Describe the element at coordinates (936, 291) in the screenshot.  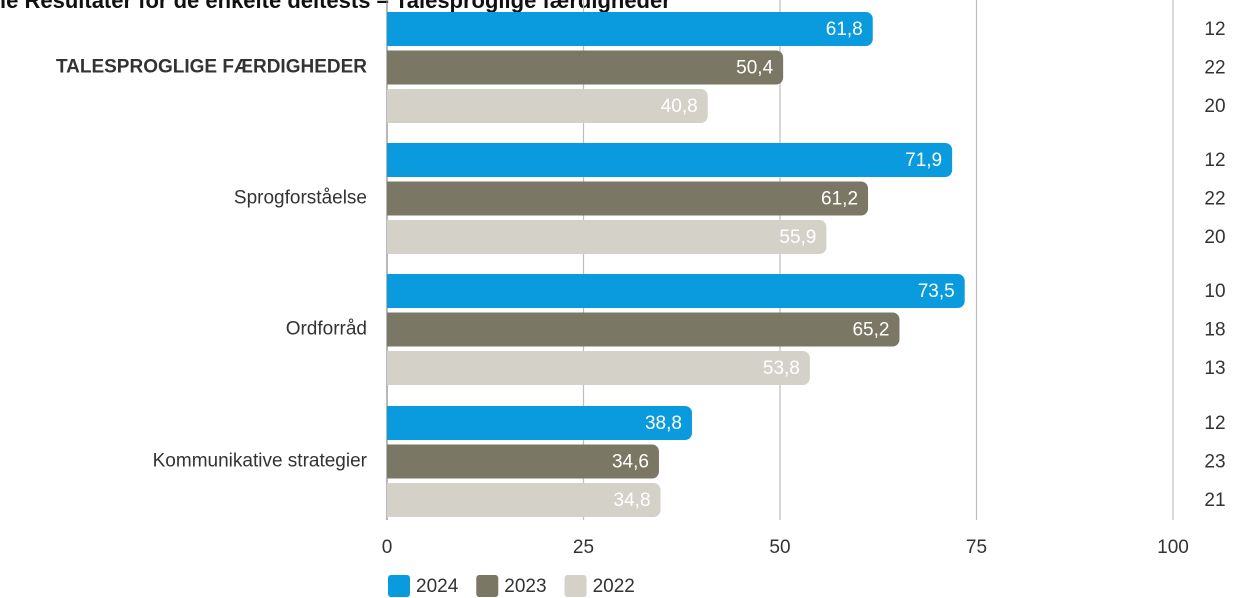
I see `value-label: 73,5` at that location.